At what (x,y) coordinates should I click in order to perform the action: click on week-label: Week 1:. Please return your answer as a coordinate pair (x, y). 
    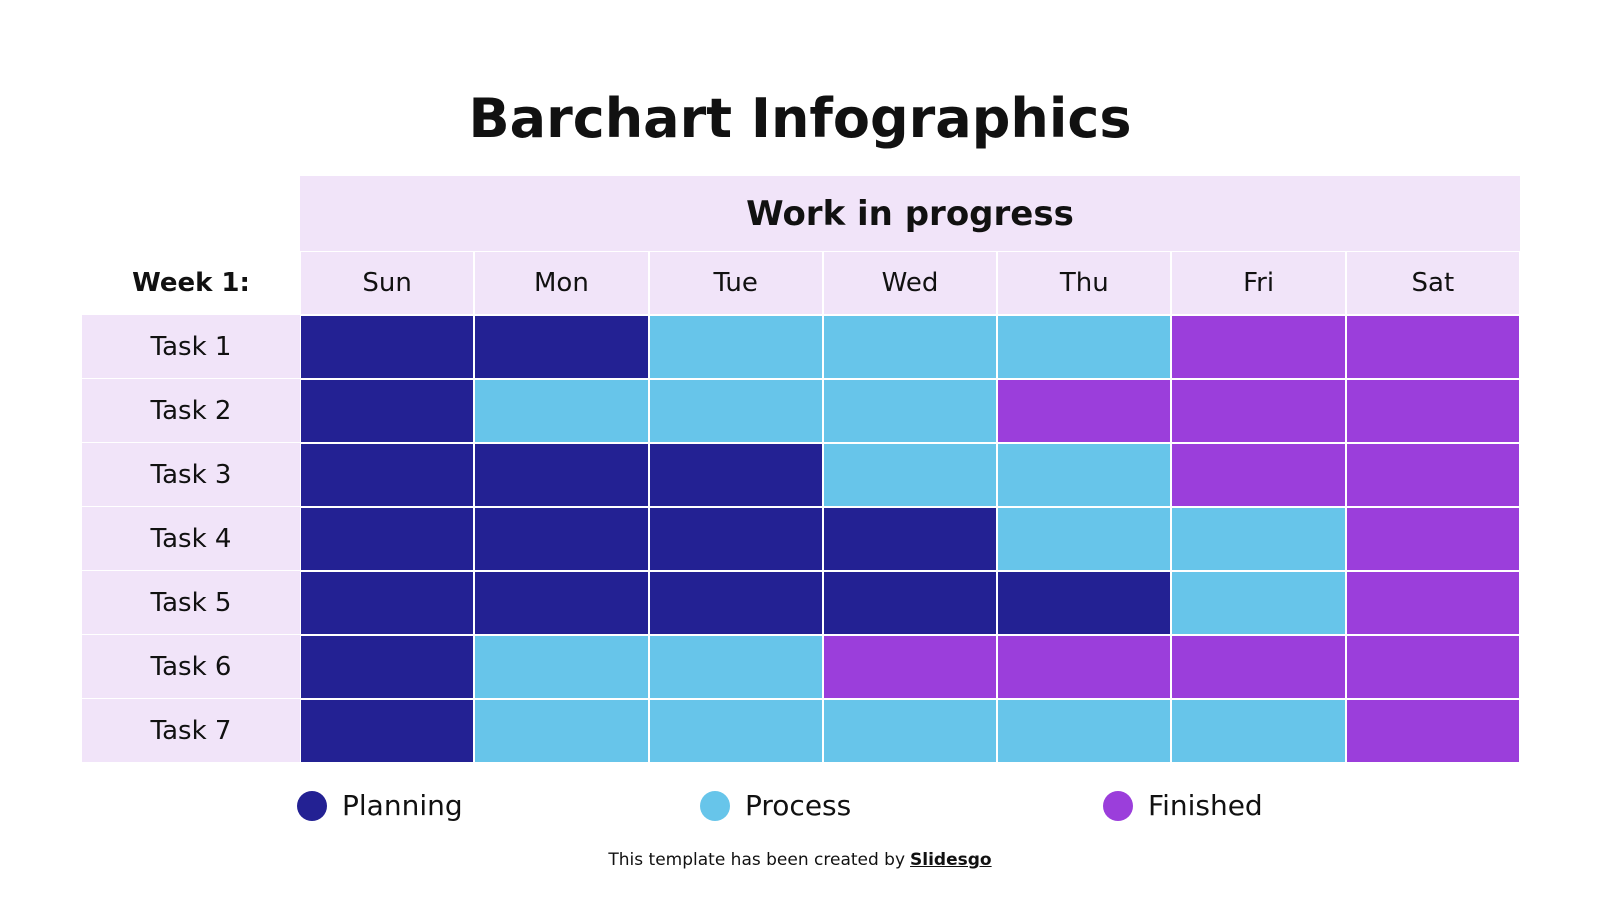
    Looking at the image, I should click on (191, 283).